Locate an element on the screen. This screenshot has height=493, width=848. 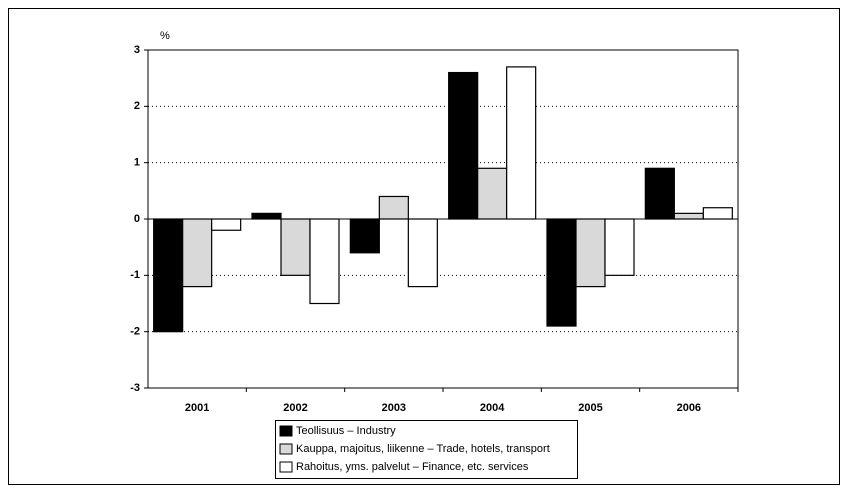
x-tick-label: 2005 is located at coordinates (590, 408).